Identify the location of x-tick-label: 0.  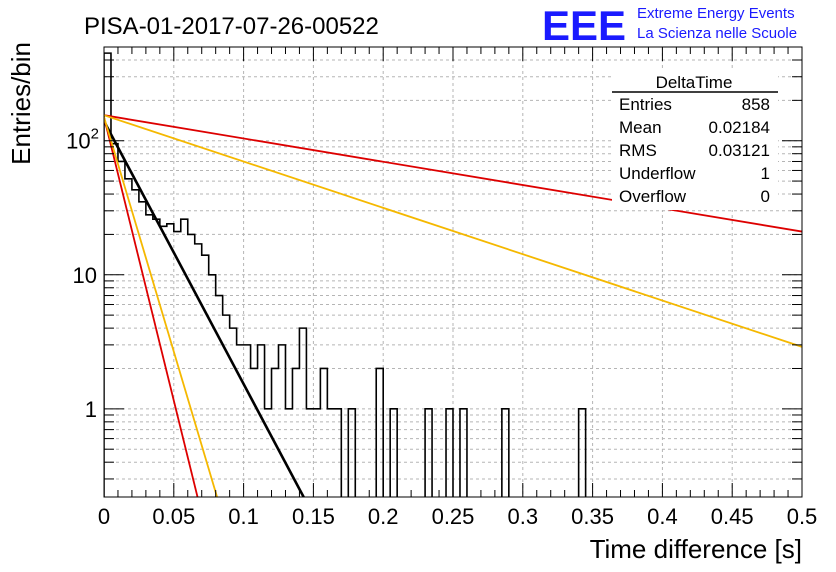
(104, 516).